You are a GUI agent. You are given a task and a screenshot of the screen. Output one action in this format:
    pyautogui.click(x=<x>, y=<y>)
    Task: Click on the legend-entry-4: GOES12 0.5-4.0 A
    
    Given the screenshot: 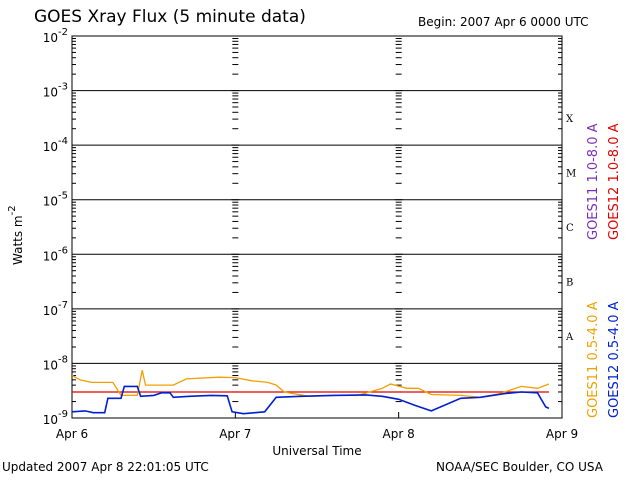 What is the action you would take?
    pyautogui.click(x=614, y=359)
    